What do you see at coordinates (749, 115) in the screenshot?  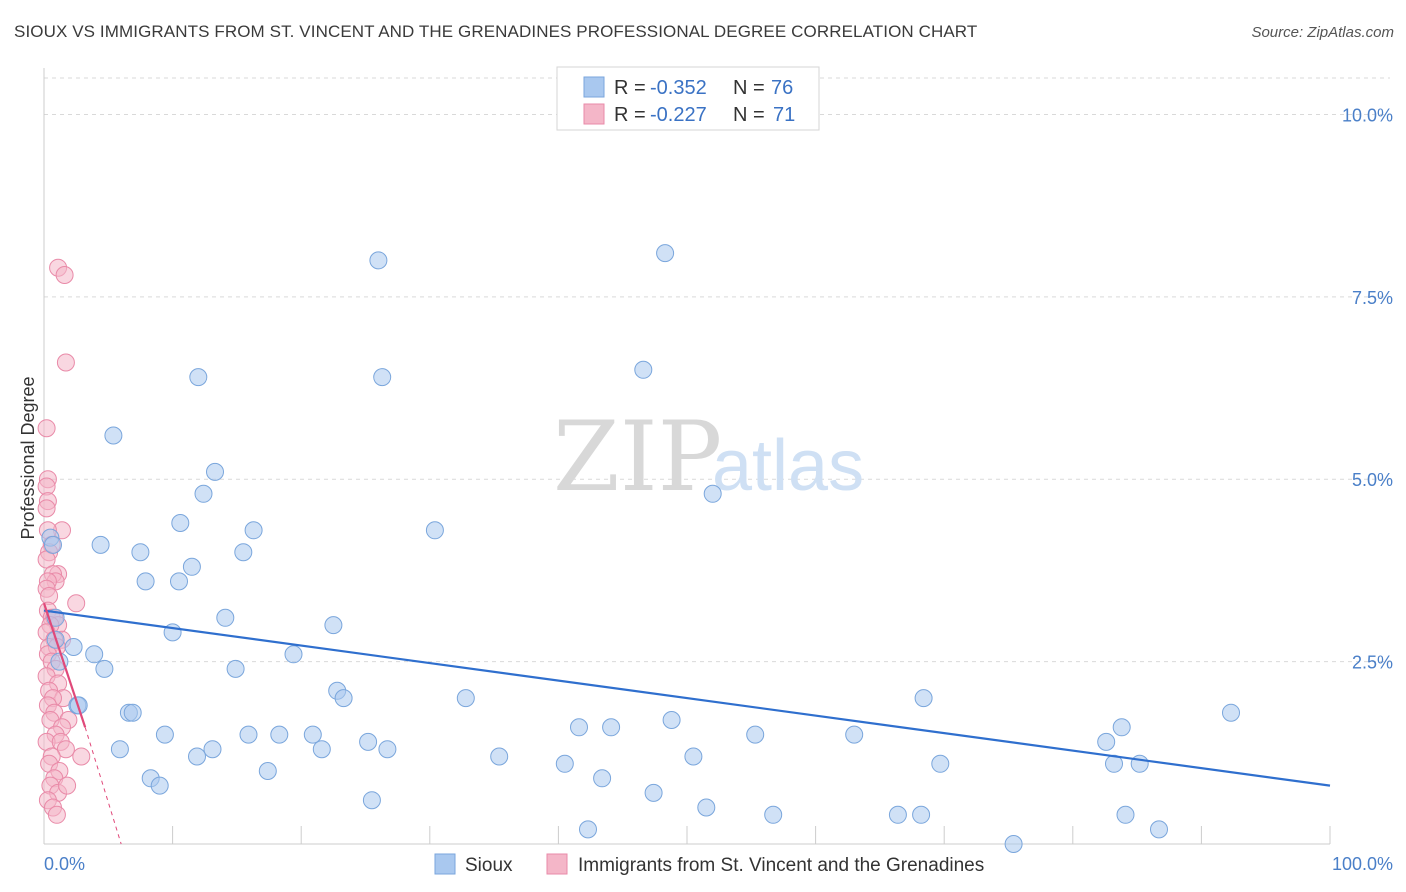 I see `legend-n-label-immigrants: N =` at bounding box center [749, 115].